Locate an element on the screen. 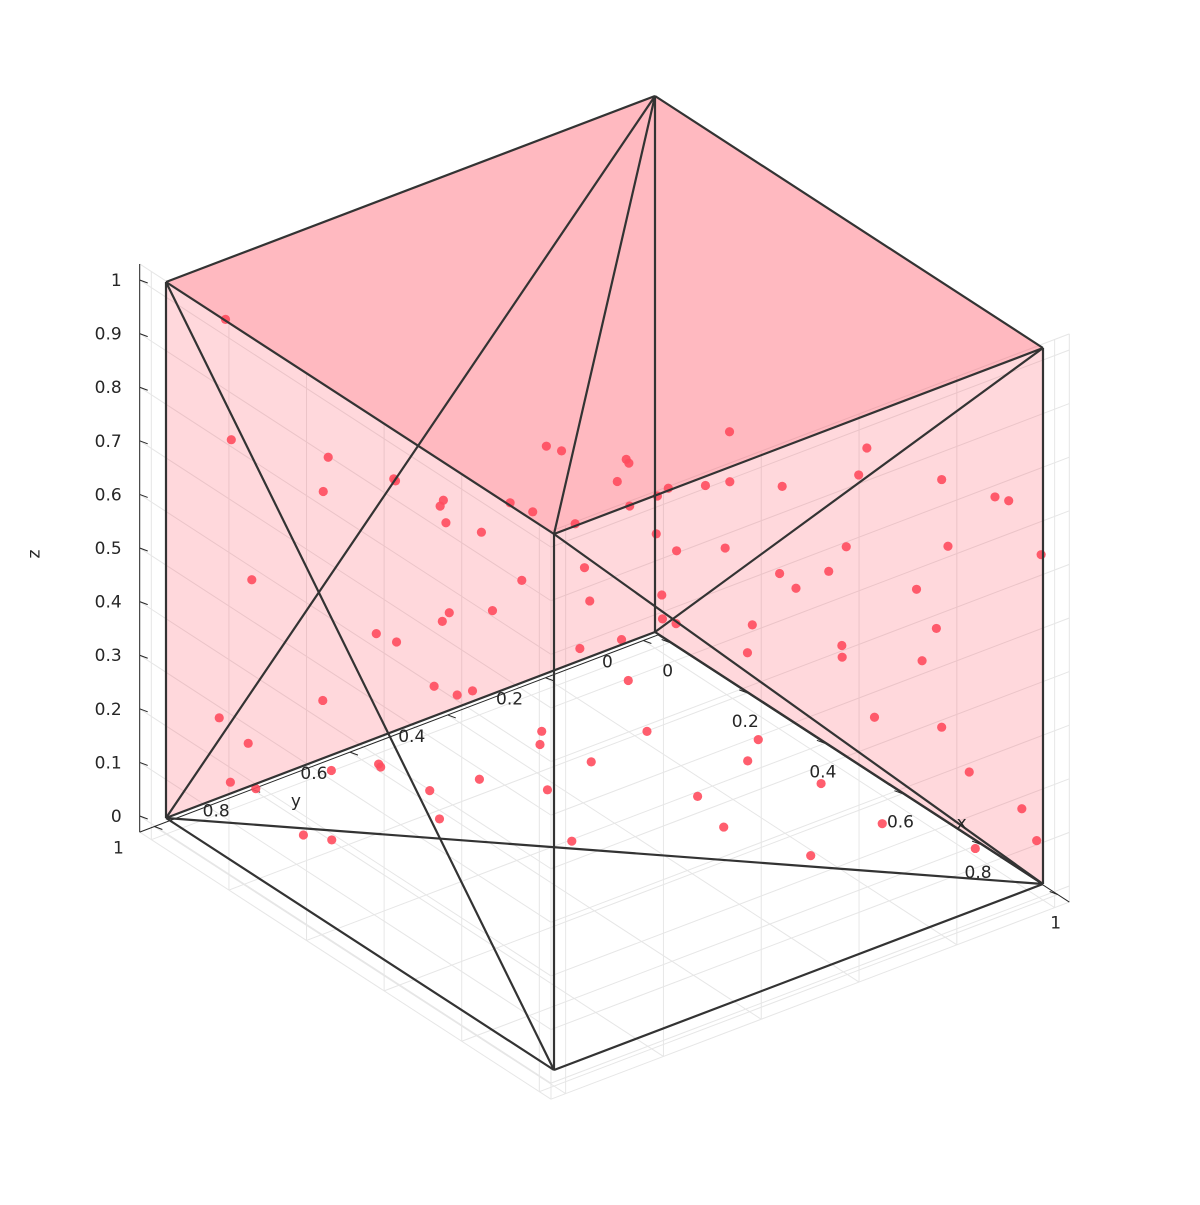 Image resolution: width=1200 pixels, height=1205 pixels. y-axis-label: y is located at coordinates (296, 802).